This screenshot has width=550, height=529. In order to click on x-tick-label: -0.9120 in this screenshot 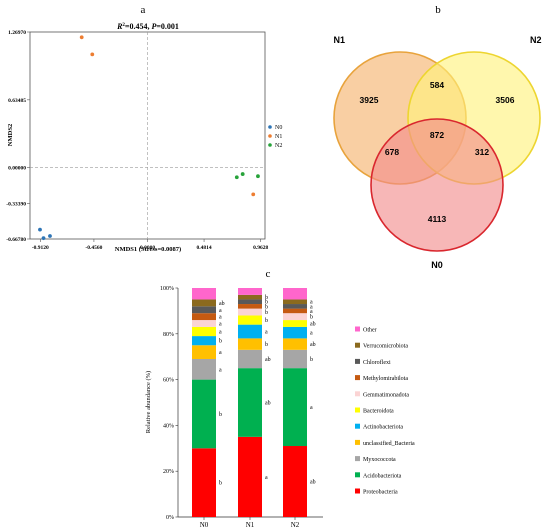, I will do `click(40, 248)`.